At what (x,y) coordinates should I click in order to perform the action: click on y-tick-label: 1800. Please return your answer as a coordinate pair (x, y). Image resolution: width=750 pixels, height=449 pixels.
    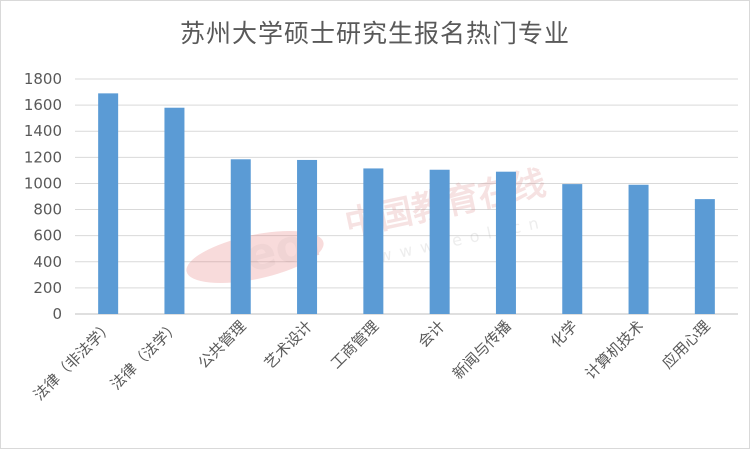
    Looking at the image, I should click on (43, 79).